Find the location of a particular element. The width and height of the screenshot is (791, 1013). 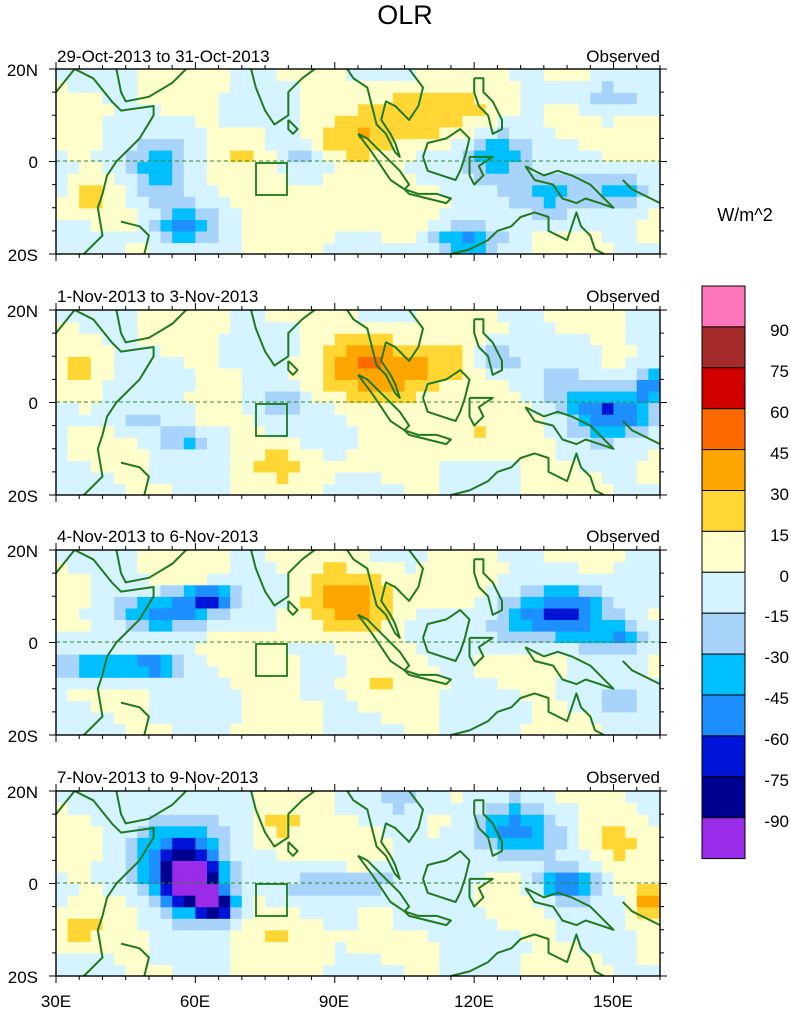

x-tick-label-90e: 90E is located at coordinates (334, 1001).